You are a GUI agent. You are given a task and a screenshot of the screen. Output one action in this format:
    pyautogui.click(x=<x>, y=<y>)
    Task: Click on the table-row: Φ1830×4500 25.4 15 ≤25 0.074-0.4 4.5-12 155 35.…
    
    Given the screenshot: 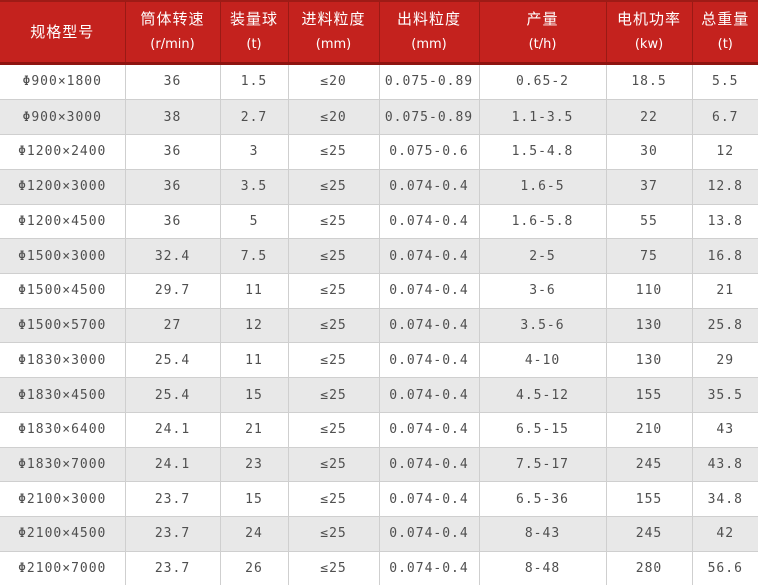 What is the action you would take?
    pyautogui.click(x=379, y=395)
    